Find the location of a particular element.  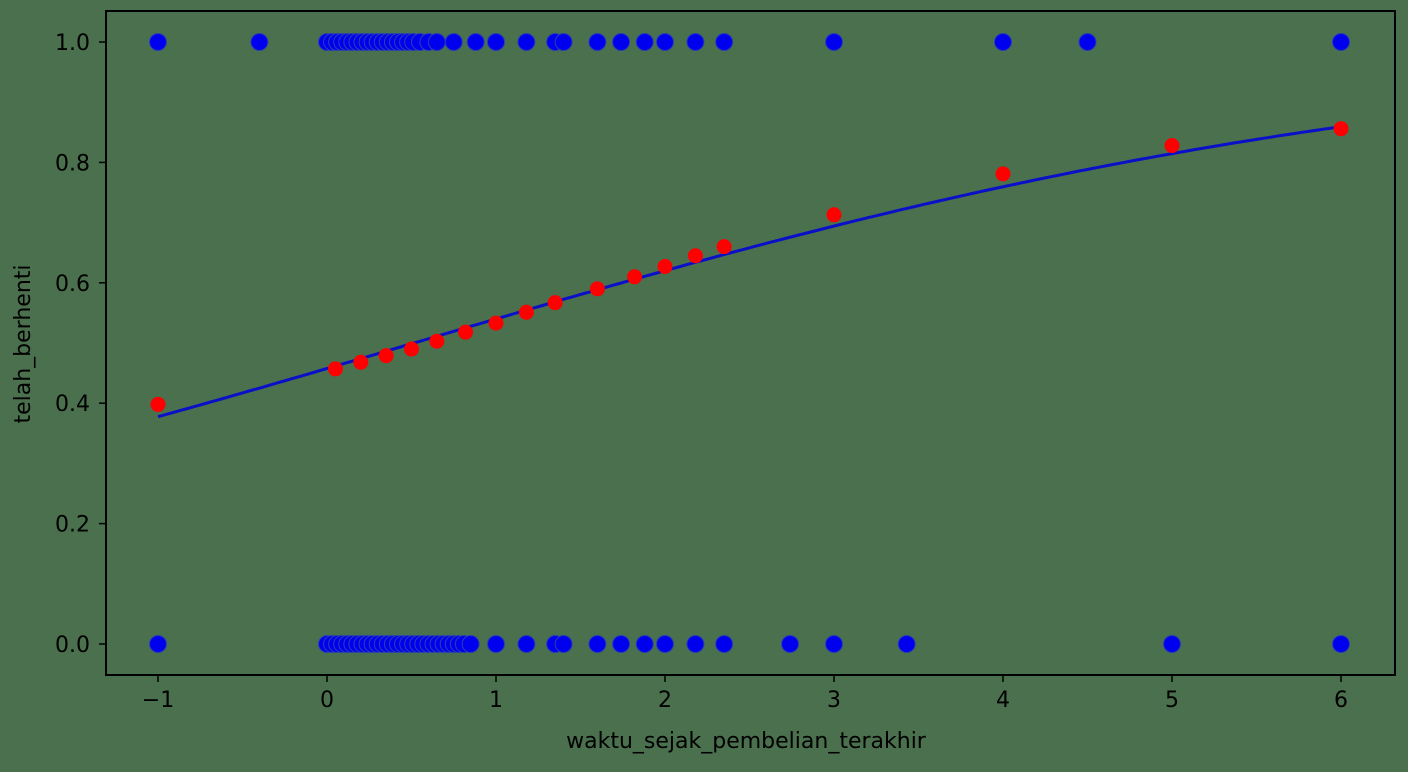

x-tick-label: 1 is located at coordinates (496, 700).